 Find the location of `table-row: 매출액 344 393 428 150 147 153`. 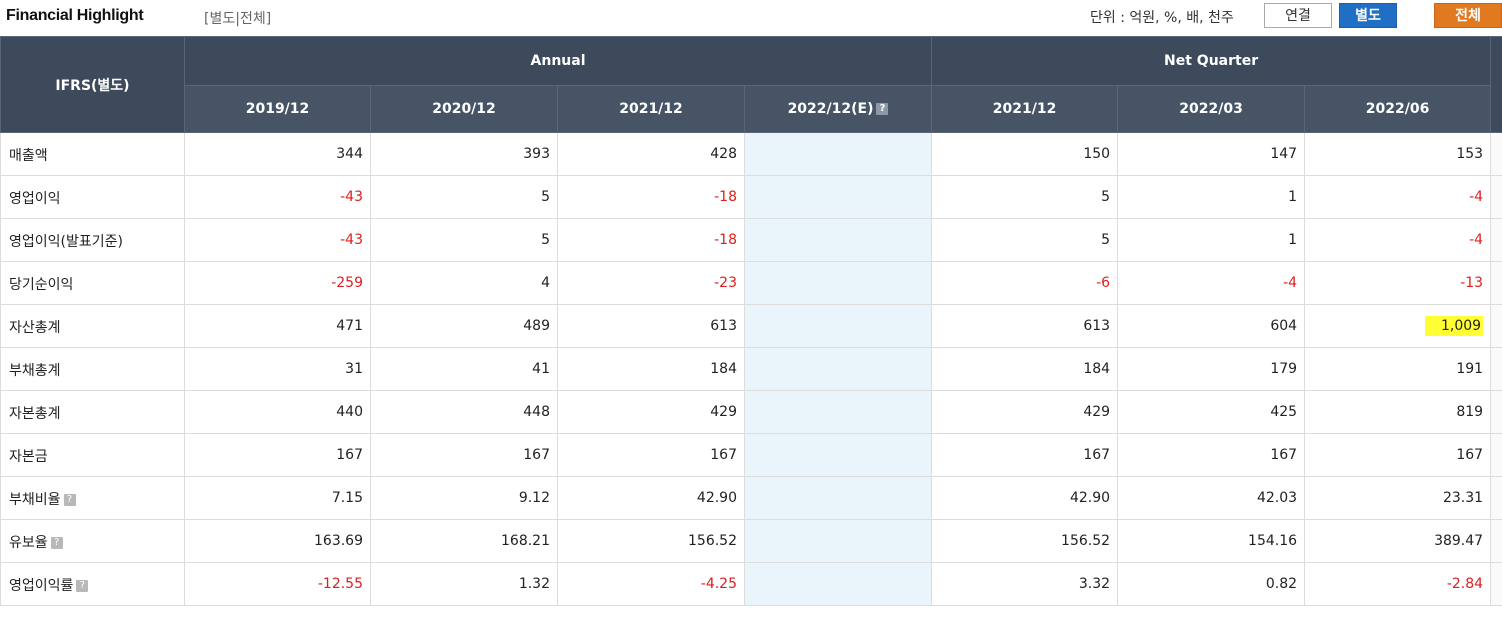

table-row: 매출액 344 393 428 150 147 153 is located at coordinates (751, 154).